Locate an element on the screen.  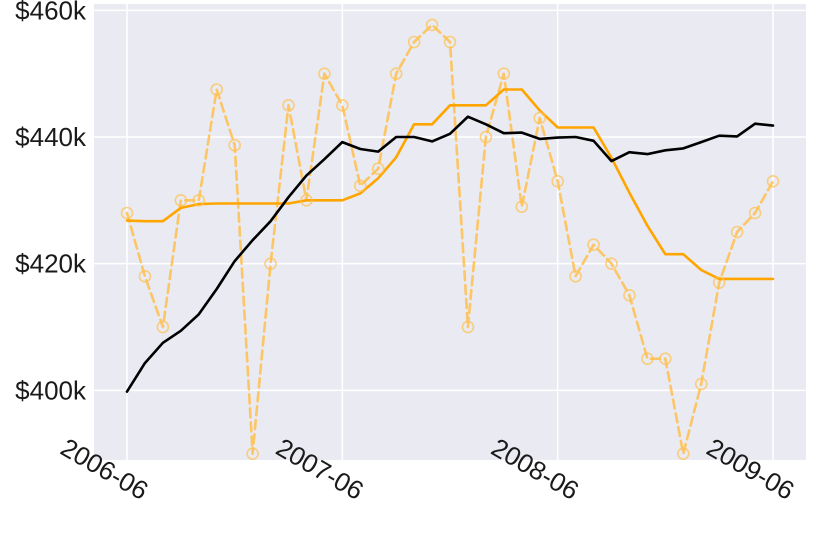
y-tick-labels: $400k $420k $440k $460k is located at coordinates (51, 202).